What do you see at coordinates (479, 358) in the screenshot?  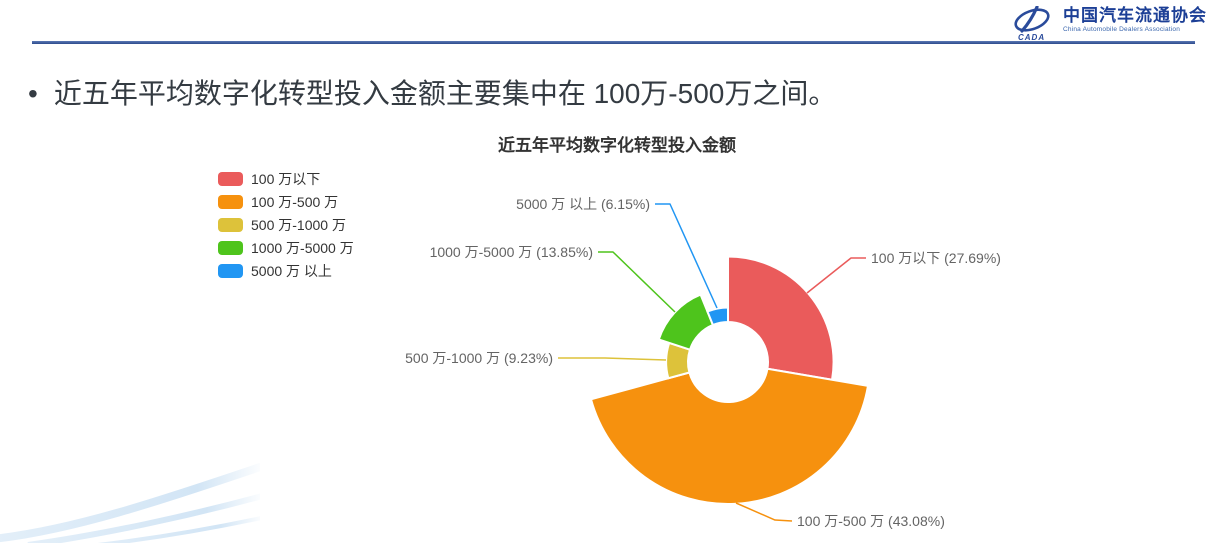 I see `callout-label-2: 500 万-1000 万 (9.23%)` at bounding box center [479, 358].